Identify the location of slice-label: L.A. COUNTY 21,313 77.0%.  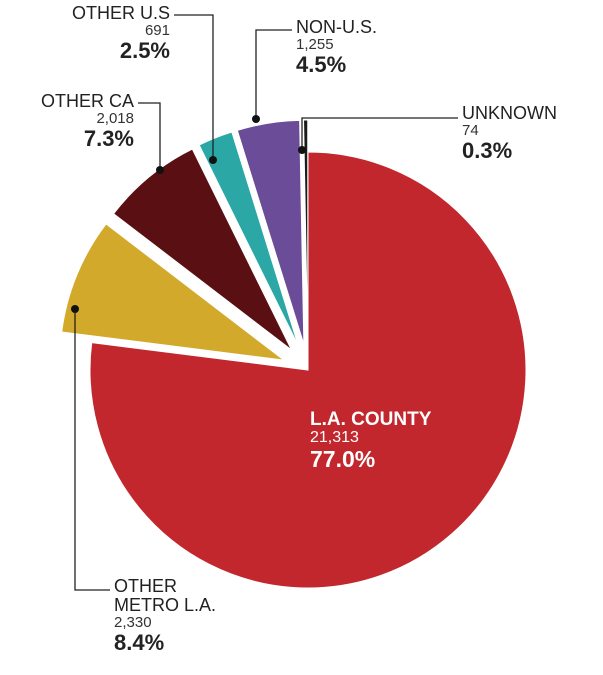
(410, 440).